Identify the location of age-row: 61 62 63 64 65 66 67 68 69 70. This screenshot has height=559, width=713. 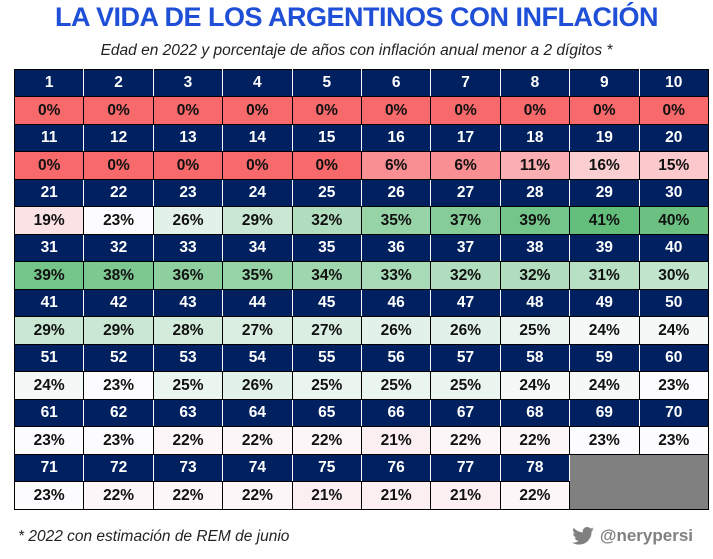
(361, 413).